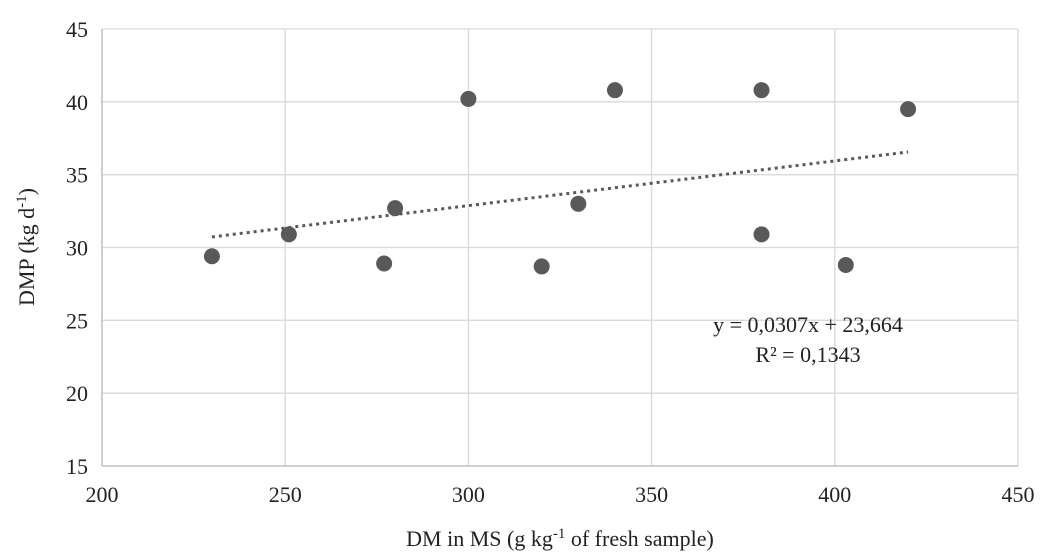 This screenshot has height=553, width=1043. I want to click on y-axis-title: DMP (kg d-1), so click(26, 247).